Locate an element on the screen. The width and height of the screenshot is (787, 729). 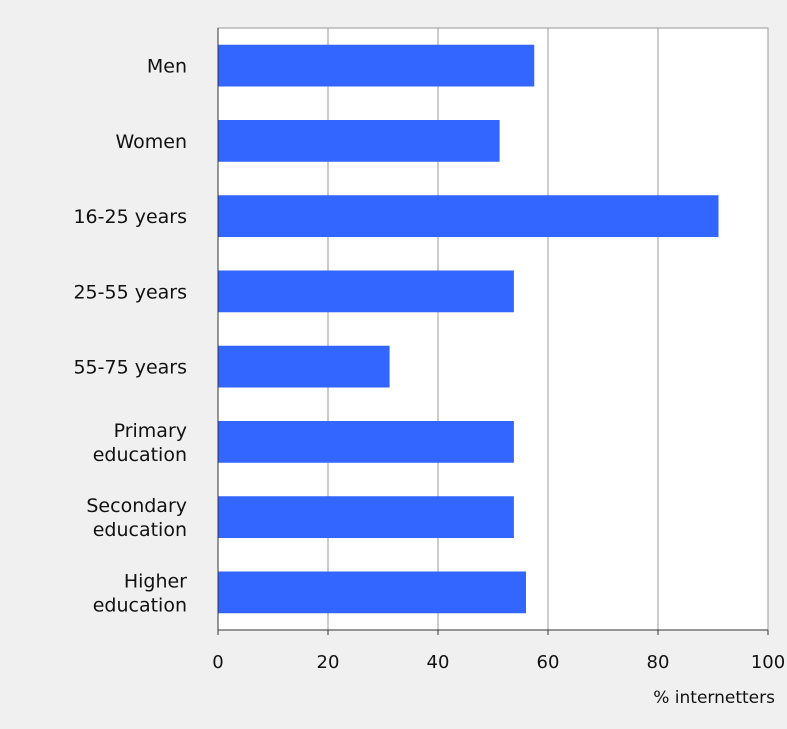
x-tick-label-60: 60 is located at coordinates (548, 662).